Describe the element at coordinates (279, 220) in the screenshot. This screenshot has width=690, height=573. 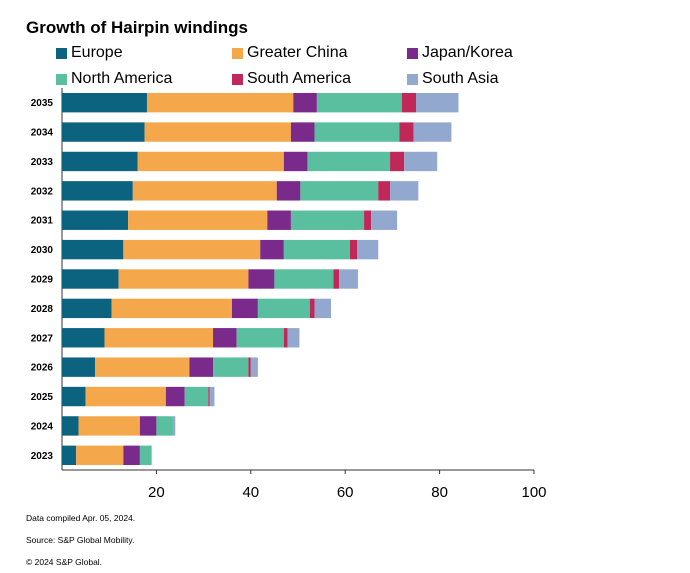
I see `bar-2031-japan-korea` at that location.